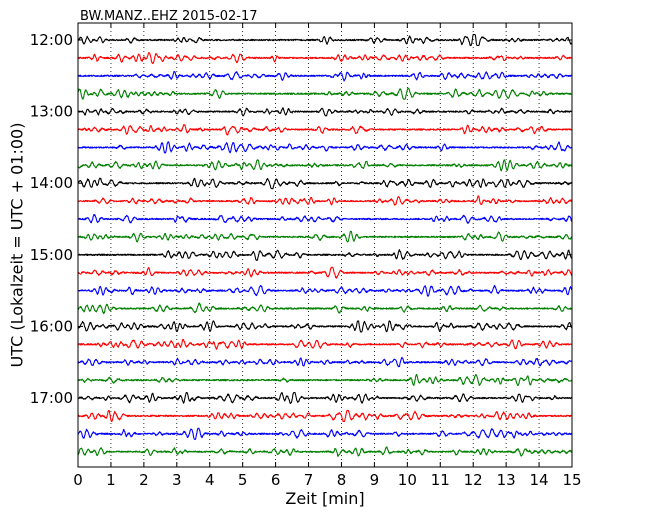  Describe the element at coordinates (342, 480) in the screenshot. I see `x-tick-label: 8` at that location.